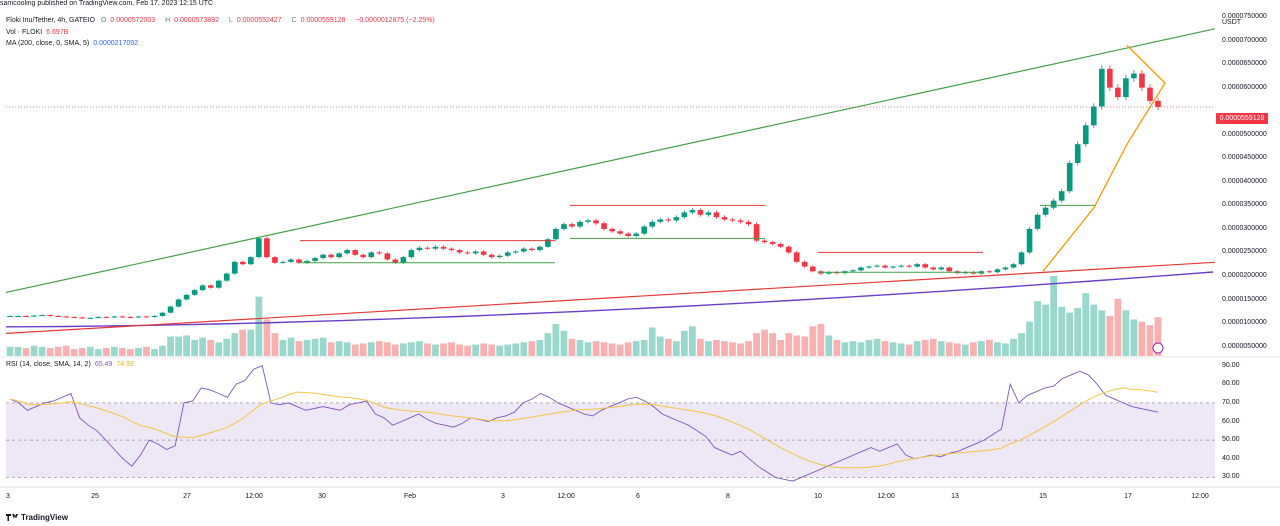 The image size is (1280, 526). Describe the element at coordinates (24, 32) in the screenshot. I see `volume-label: Vol · FLOKI` at that location.